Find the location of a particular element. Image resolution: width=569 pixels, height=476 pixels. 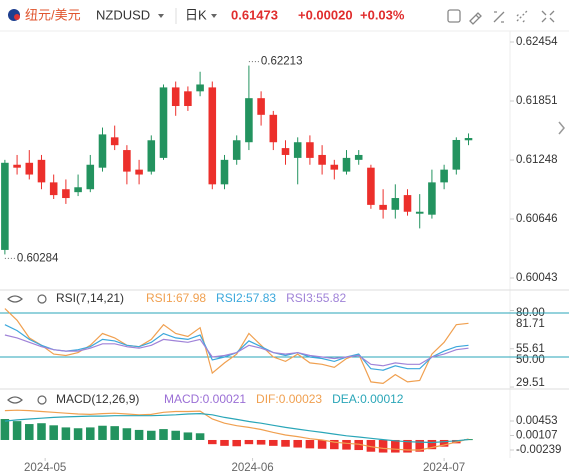

extreme-label: 0.60284 is located at coordinates (38, 258).